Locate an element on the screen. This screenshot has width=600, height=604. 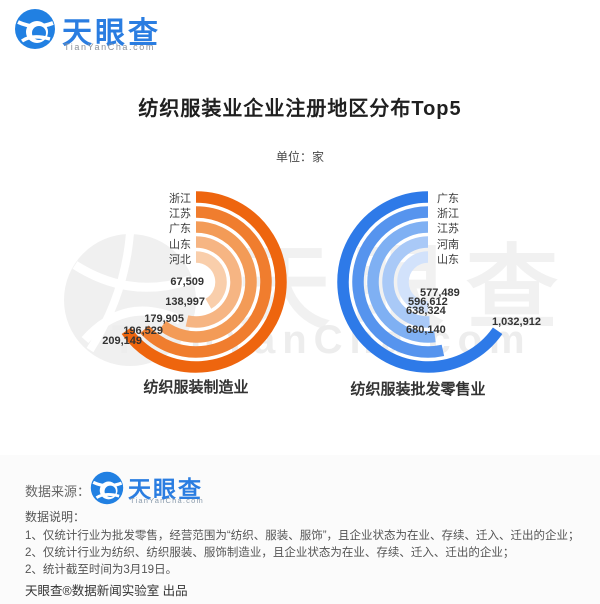
data-source-logo: 天眼查 TianYanCha.com is located at coordinates (190, 490).